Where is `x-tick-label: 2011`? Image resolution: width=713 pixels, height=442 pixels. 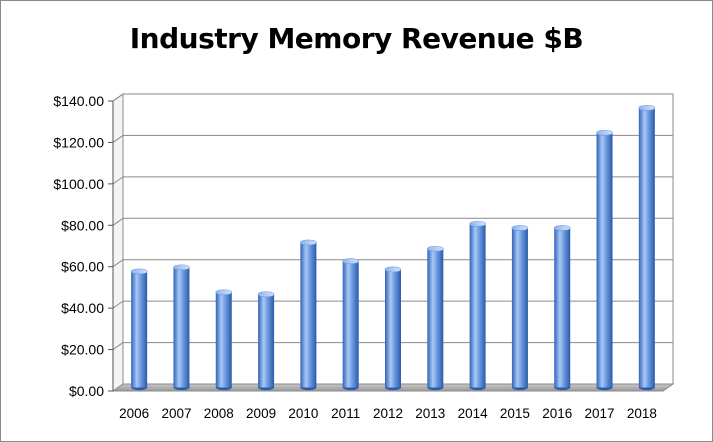 x-tick-label: 2011 is located at coordinates (345, 413).